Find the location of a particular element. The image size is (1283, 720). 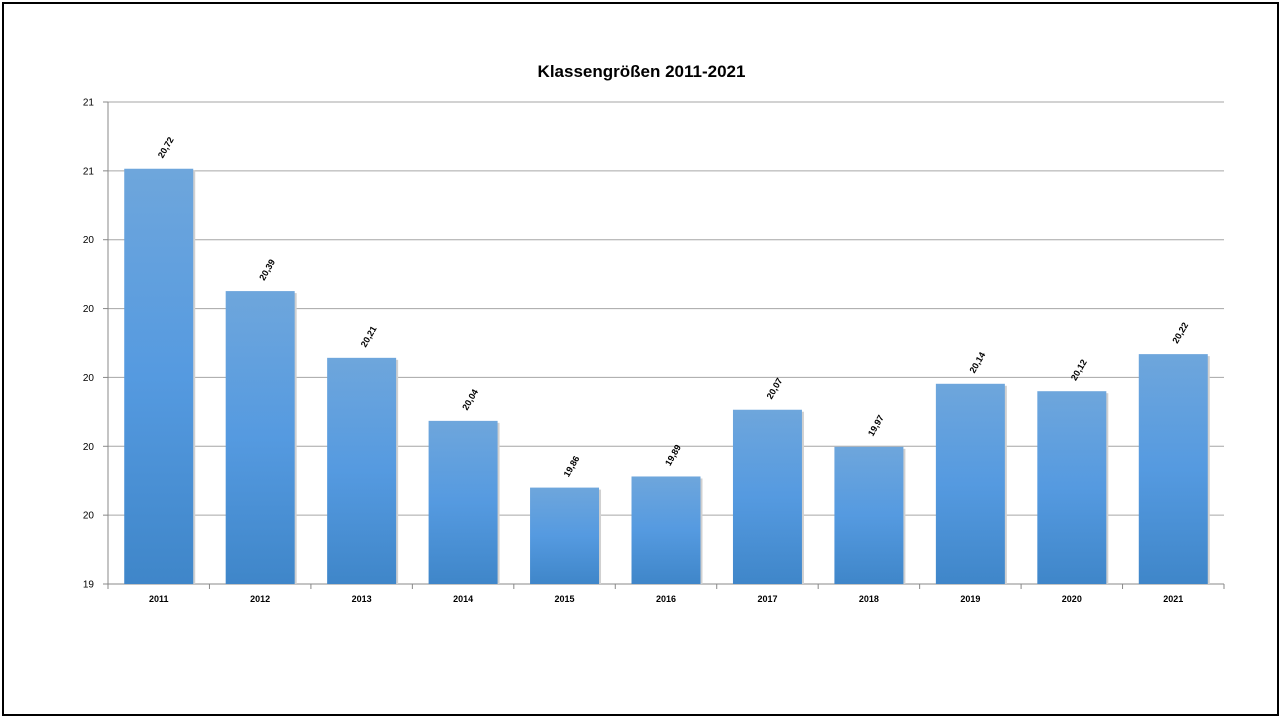

bar-2017 is located at coordinates (767, 496).